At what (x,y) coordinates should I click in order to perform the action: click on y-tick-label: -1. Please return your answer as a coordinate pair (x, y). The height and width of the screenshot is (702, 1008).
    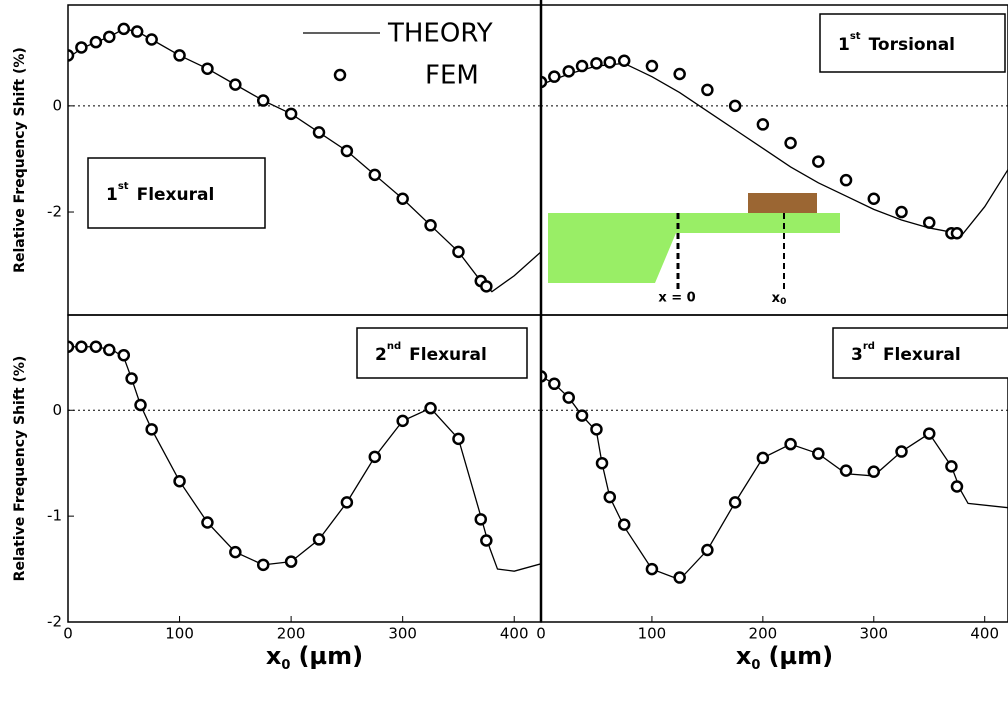
    Looking at the image, I should click on (54, 516).